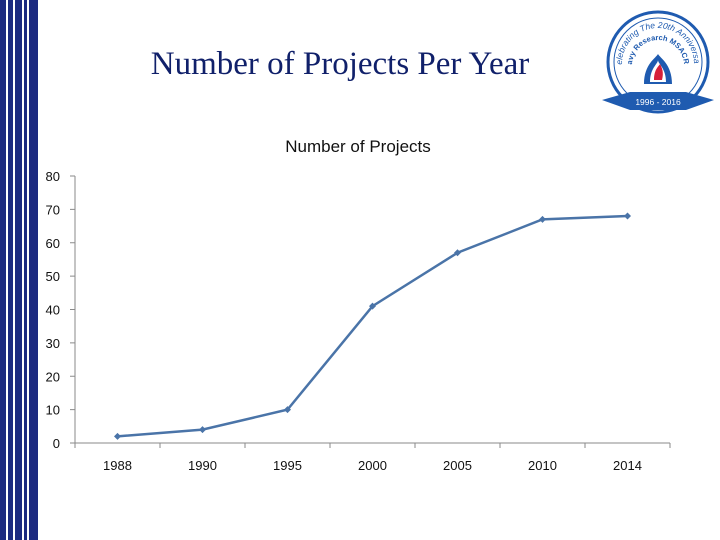 This screenshot has height=540, width=720. I want to click on logo-emblem-icon, so click(658, 69).